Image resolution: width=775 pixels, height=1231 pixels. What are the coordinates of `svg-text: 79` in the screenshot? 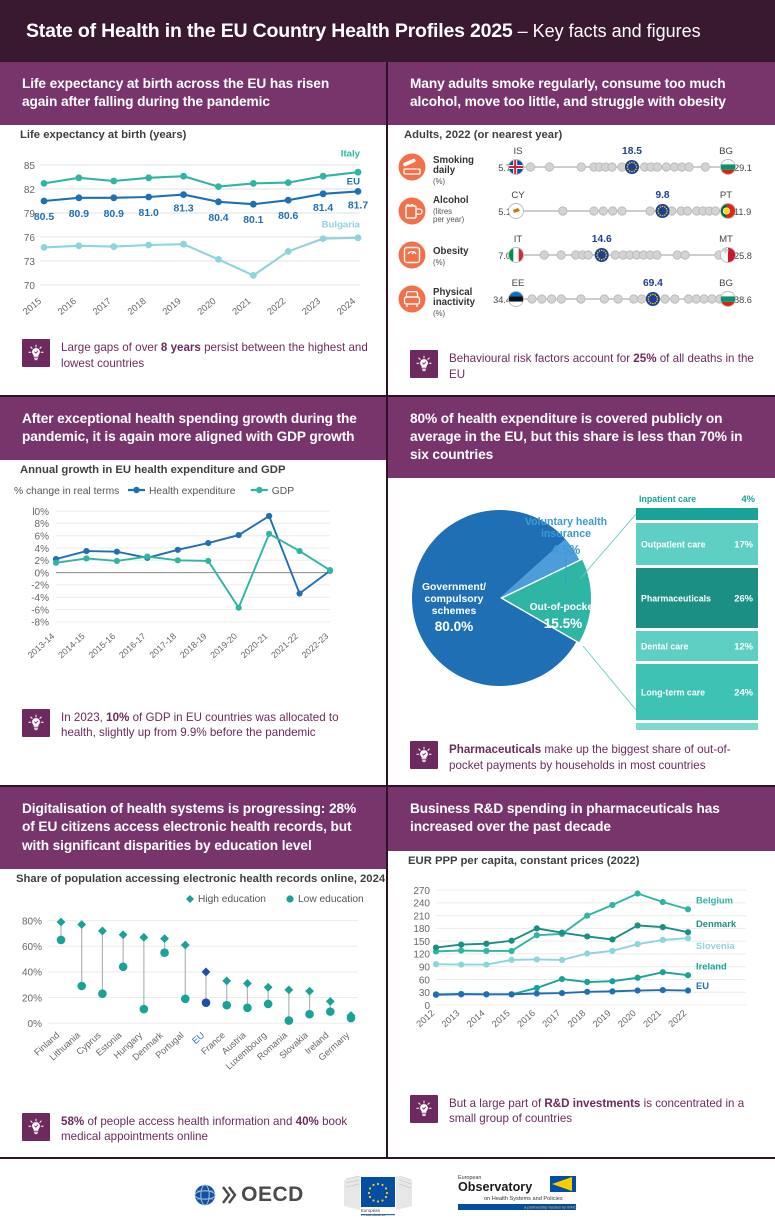 It's located at (30, 214).